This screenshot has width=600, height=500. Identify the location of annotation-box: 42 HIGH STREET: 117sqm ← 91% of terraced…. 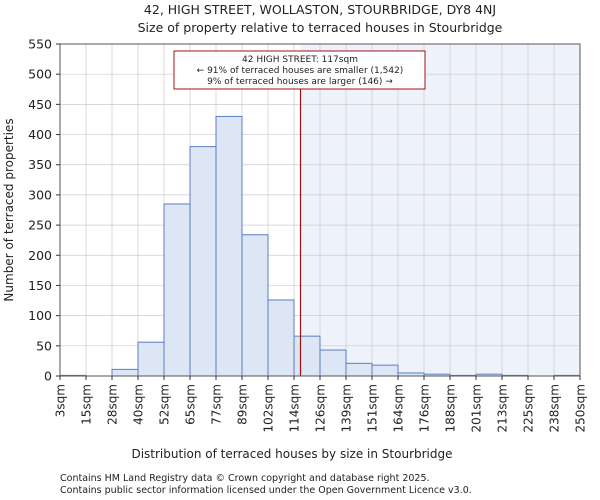
(299, 70).